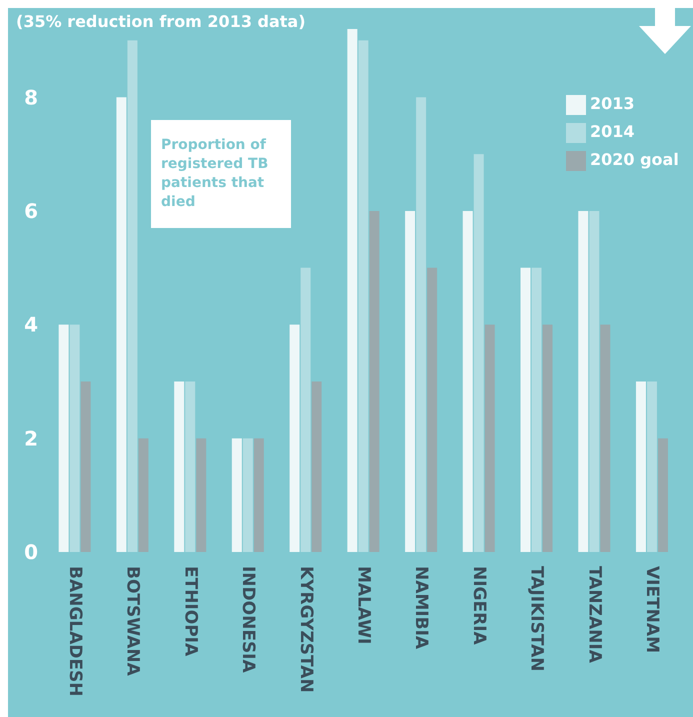 This screenshot has width=693, height=717. What do you see at coordinates (478, 606) in the screenshot?
I see `x-tick-label: NIGERIA` at bounding box center [478, 606].